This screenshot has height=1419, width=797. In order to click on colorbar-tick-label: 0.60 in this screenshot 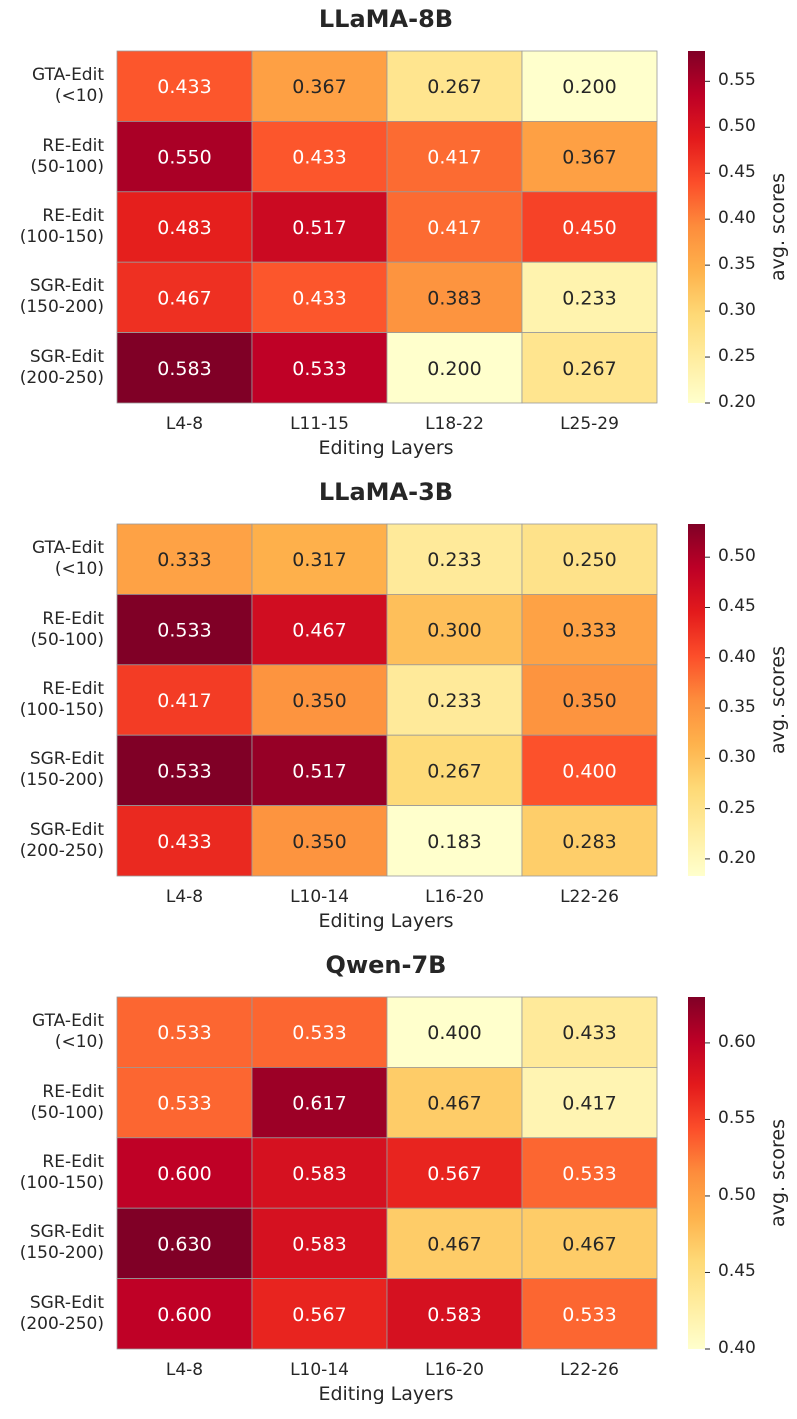, I will do `click(737, 1041)`.